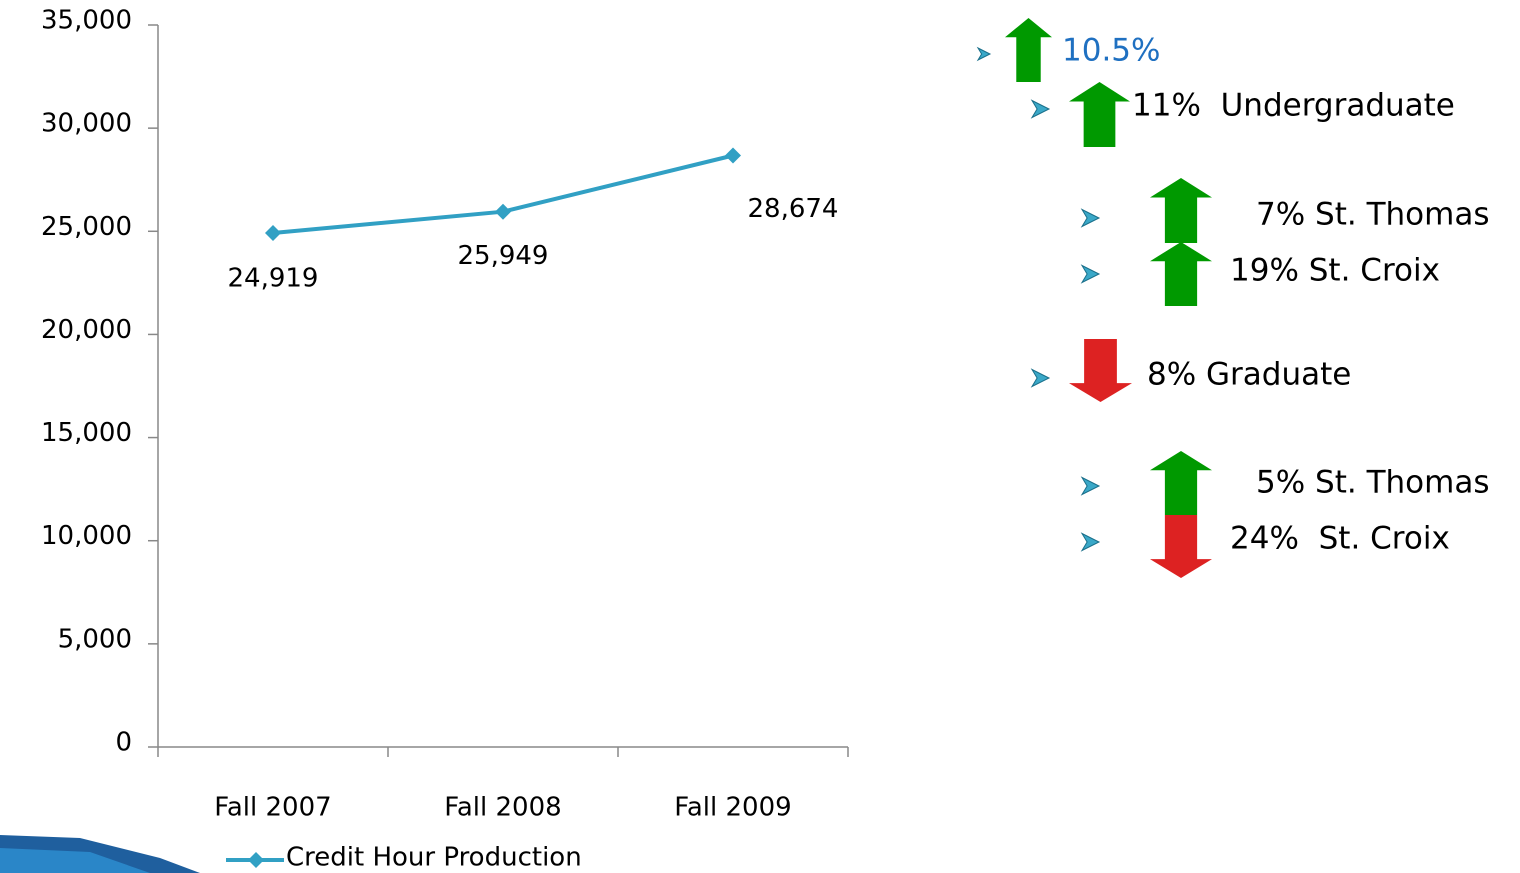  I want to click on x-tick-label: Fall 2009, so click(732, 808).